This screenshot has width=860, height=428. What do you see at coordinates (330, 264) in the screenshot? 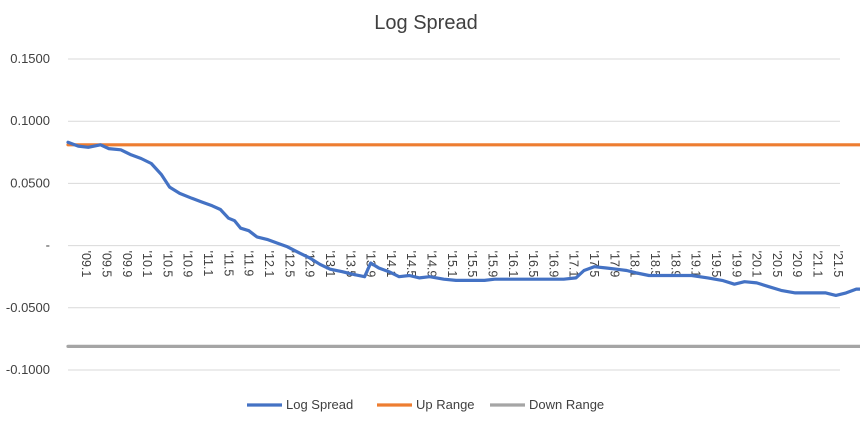
I see `x-tick-label: '13.1` at bounding box center [330, 264].